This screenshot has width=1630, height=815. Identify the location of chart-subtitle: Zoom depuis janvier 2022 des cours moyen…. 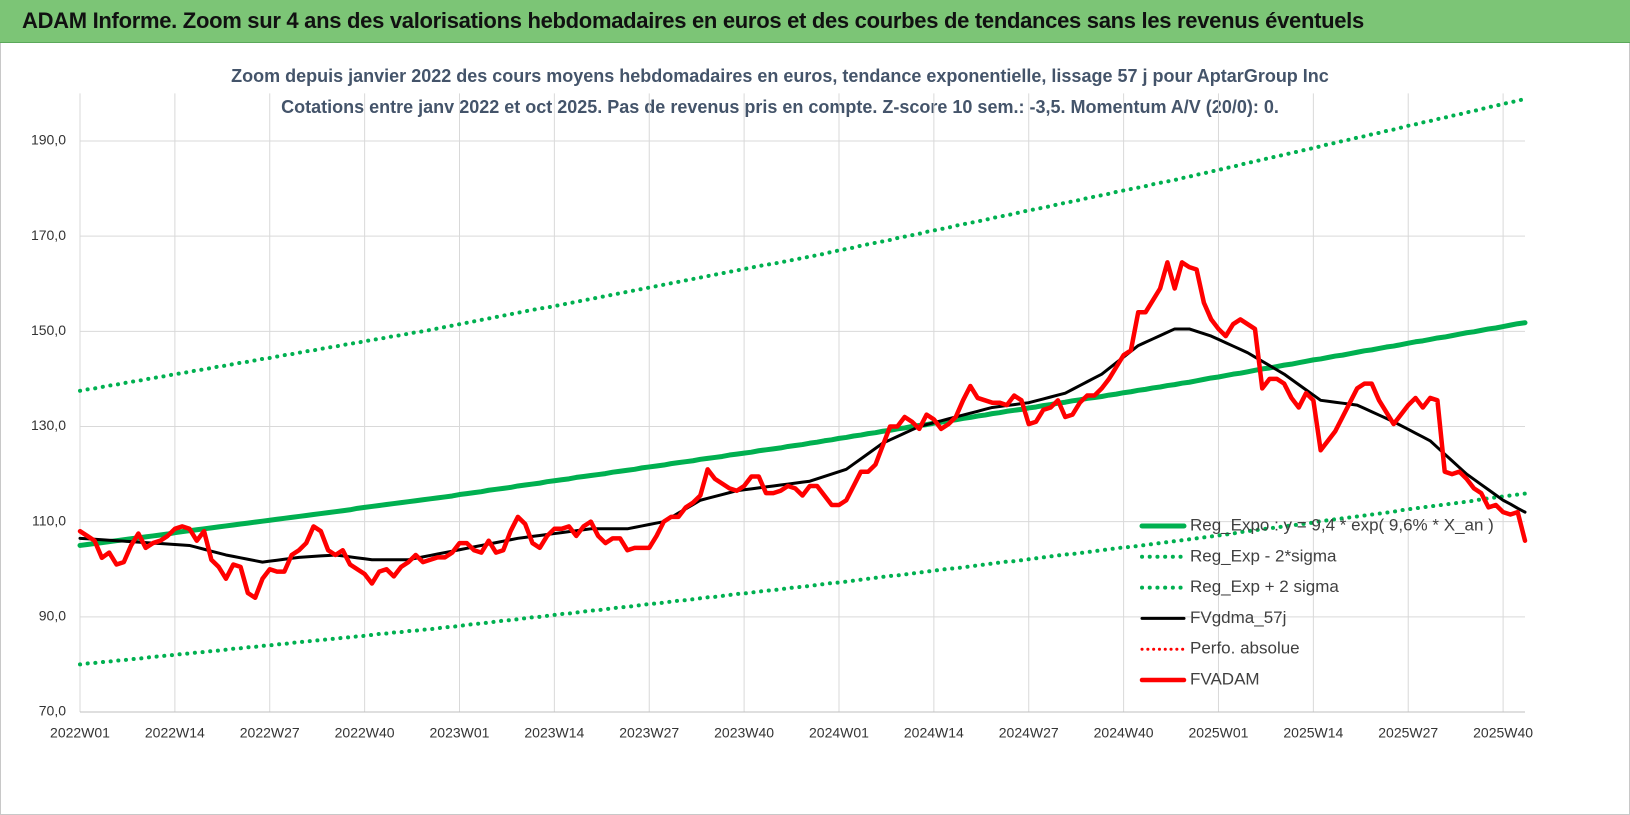
(780, 76).